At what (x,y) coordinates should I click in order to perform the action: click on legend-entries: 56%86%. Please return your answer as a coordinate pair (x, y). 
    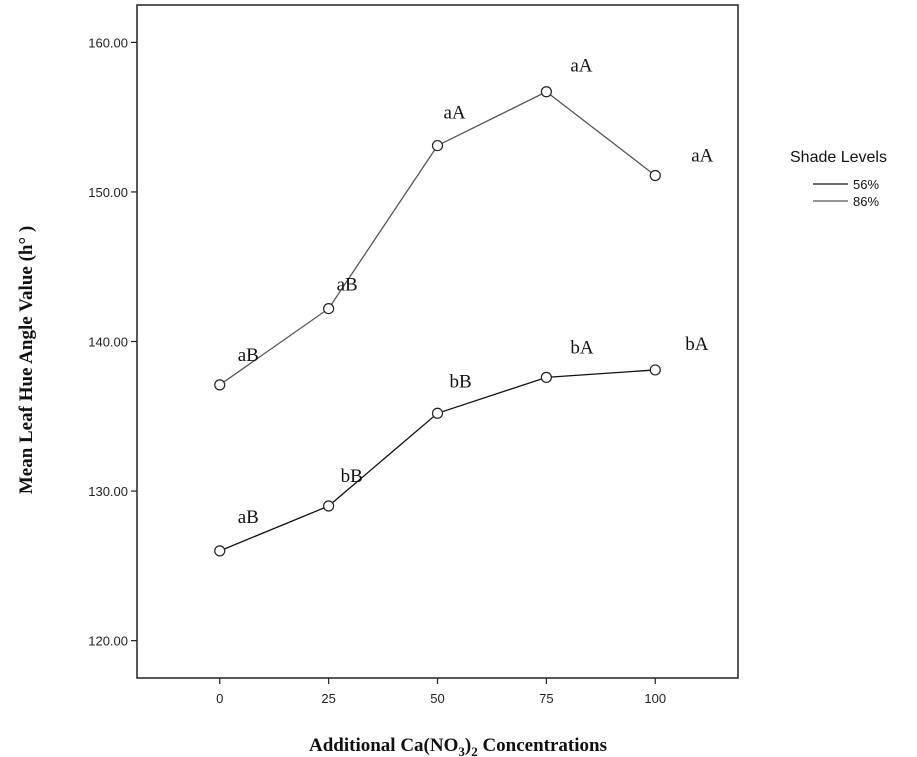
    Looking at the image, I should click on (846, 193).